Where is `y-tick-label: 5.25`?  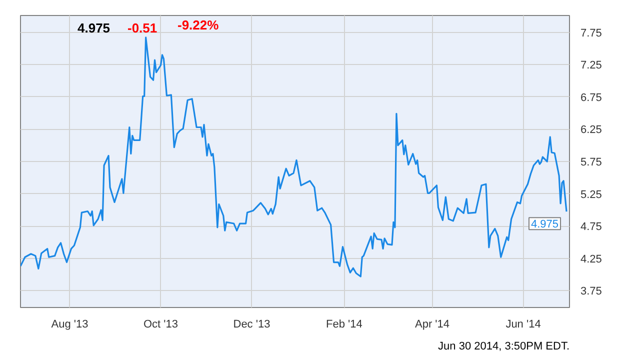
y-tick-label: 5.25 is located at coordinates (591, 194).